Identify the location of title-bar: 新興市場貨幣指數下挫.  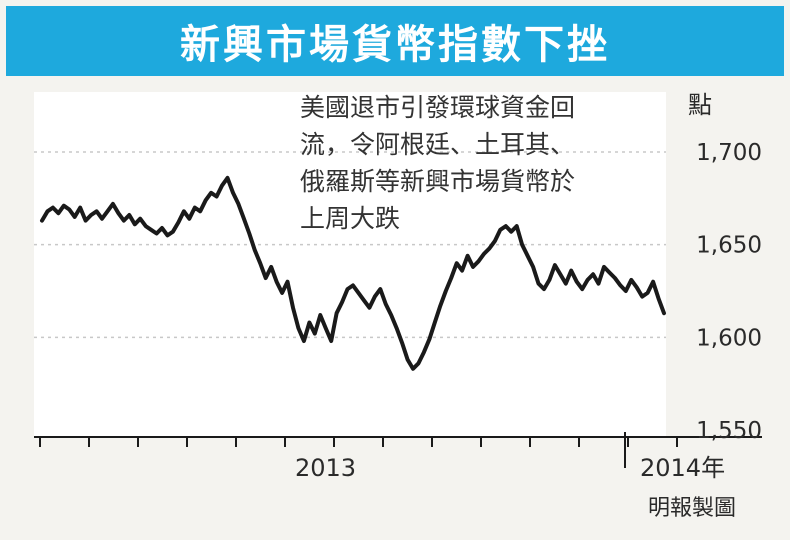
(395, 41).